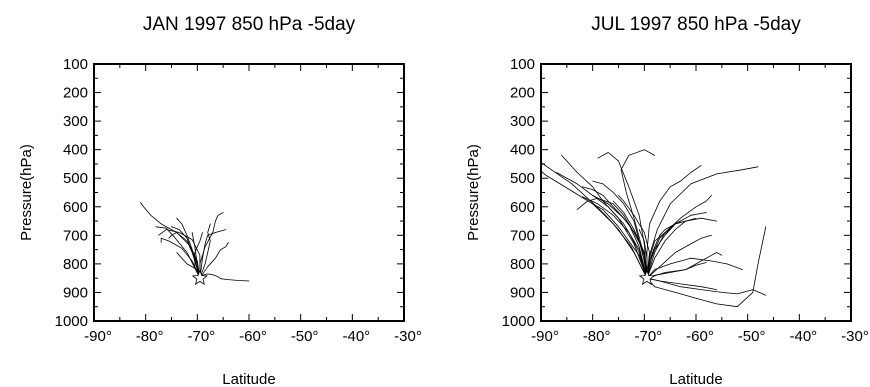 The width and height of the screenshot is (870, 387). What do you see at coordinates (249, 24) in the screenshot?
I see `chart-title: JAN 1997 850 hPa -5day` at bounding box center [249, 24].